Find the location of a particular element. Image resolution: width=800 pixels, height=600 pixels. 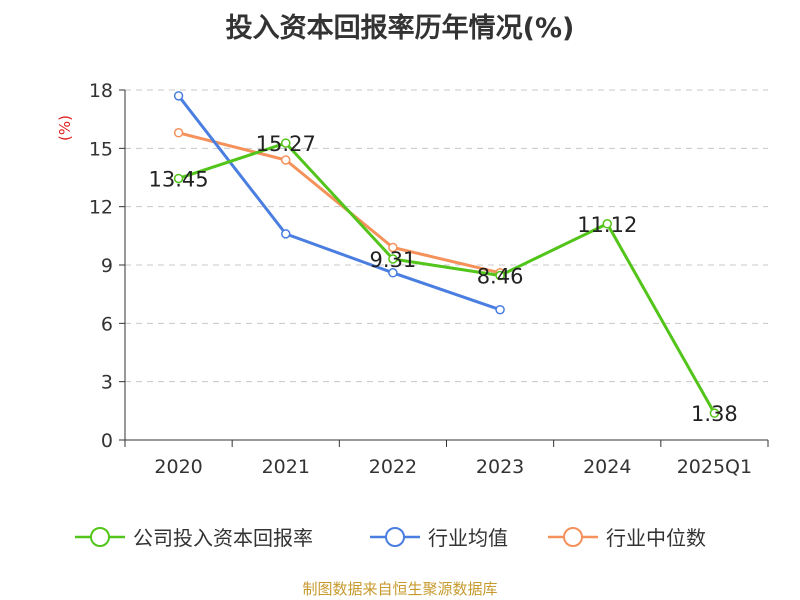

data-label: 8.46 is located at coordinates (500, 277).